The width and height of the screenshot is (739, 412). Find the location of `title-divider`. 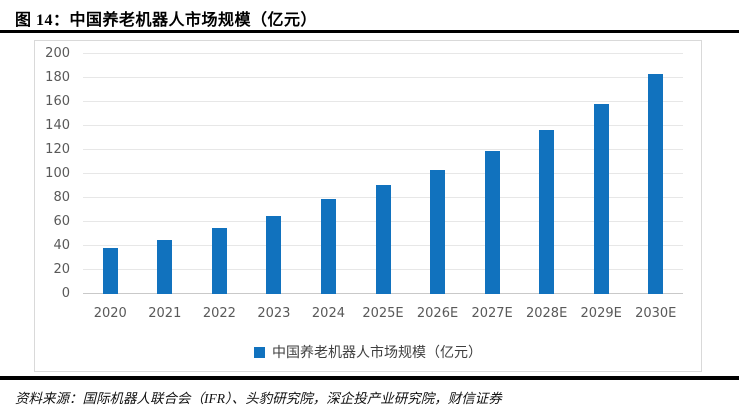

title-divider is located at coordinates (369, 31).